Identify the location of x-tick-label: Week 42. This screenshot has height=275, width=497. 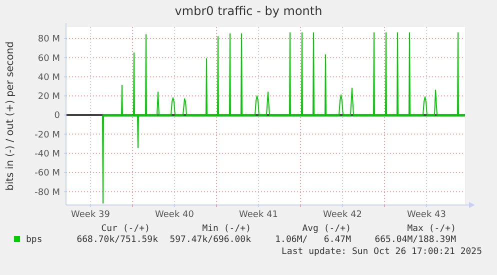
(342, 215).